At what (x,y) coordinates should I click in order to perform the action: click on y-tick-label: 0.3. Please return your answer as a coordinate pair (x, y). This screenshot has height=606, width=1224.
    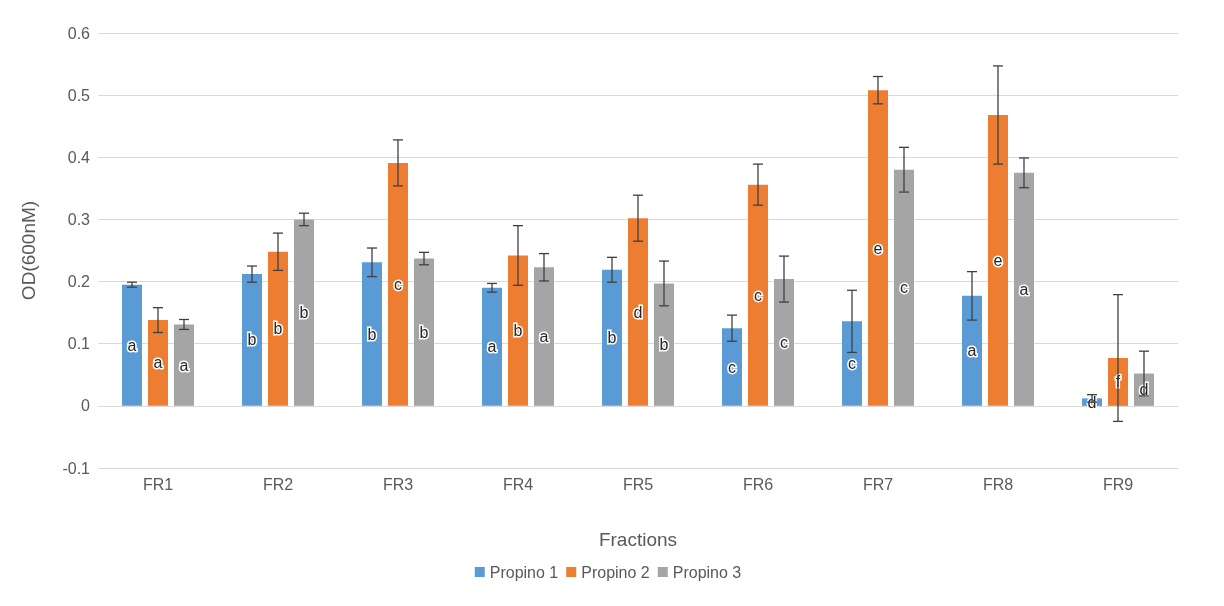
    Looking at the image, I should click on (79, 219).